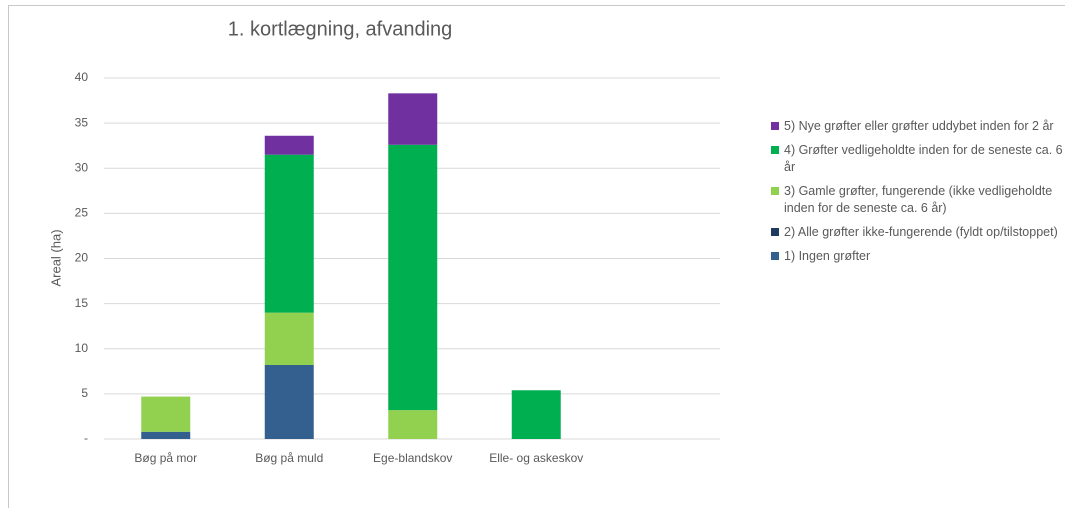 This screenshot has width=1065, height=508. What do you see at coordinates (82, 213) in the screenshot?
I see `y-tick-label: 25` at bounding box center [82, 213].